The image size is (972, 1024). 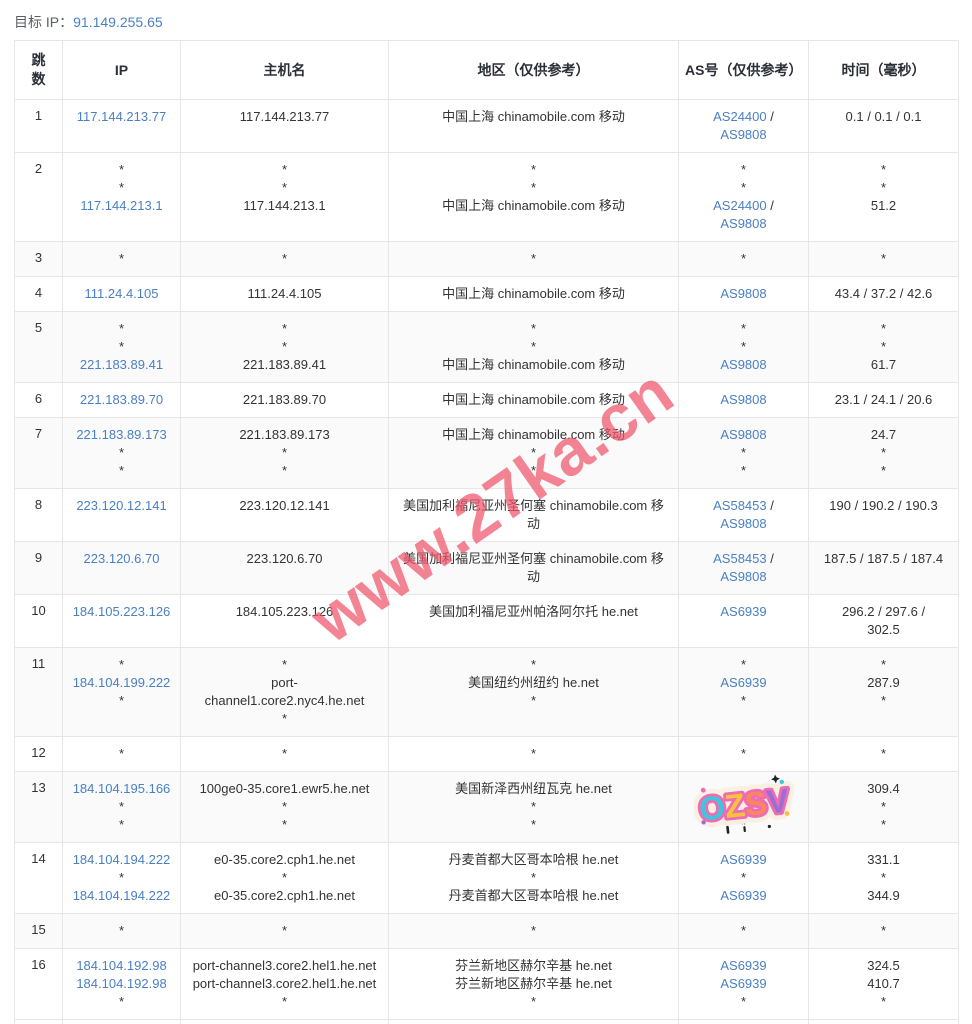 What do you see at coordinates (883, 70) in the screenshot?
I see `column-header-time: 时间（毫秒）` at bounding box center [883, 70].